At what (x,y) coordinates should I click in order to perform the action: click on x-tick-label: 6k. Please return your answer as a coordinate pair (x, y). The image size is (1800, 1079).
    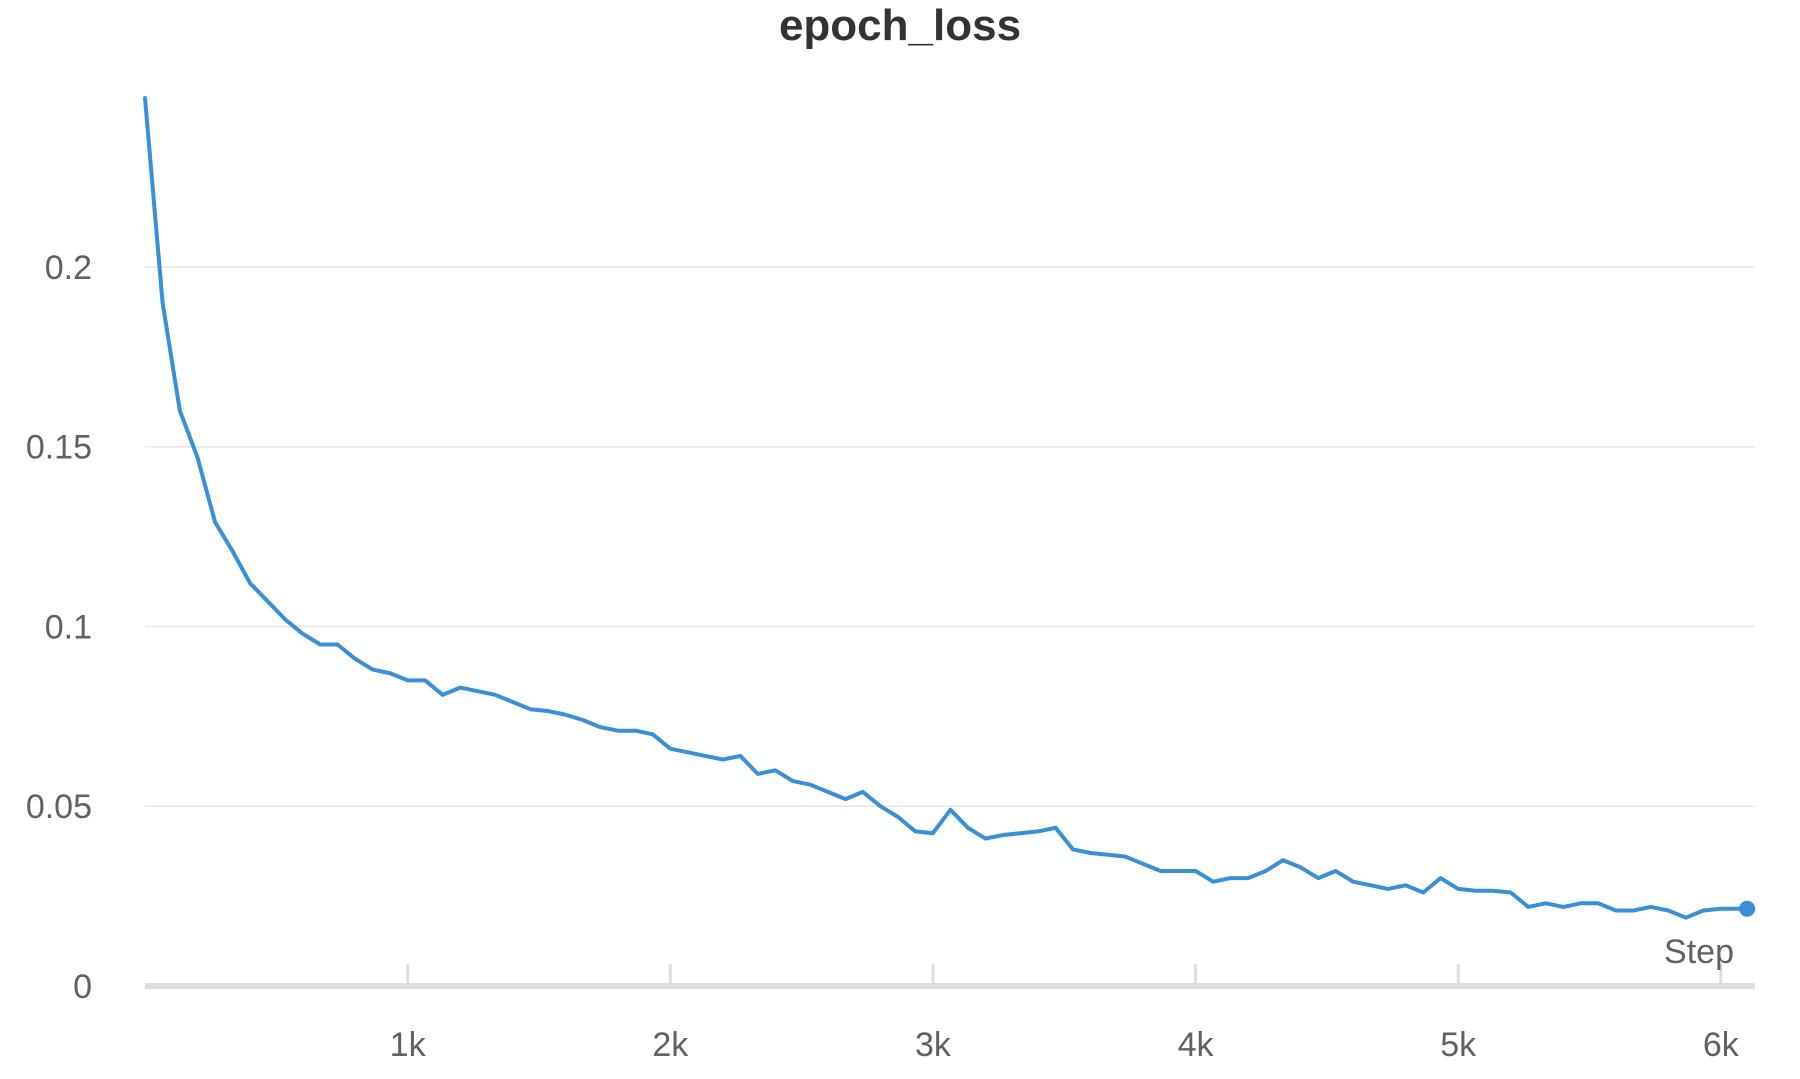
    Looking at the image, I should click on (1721, 1045).